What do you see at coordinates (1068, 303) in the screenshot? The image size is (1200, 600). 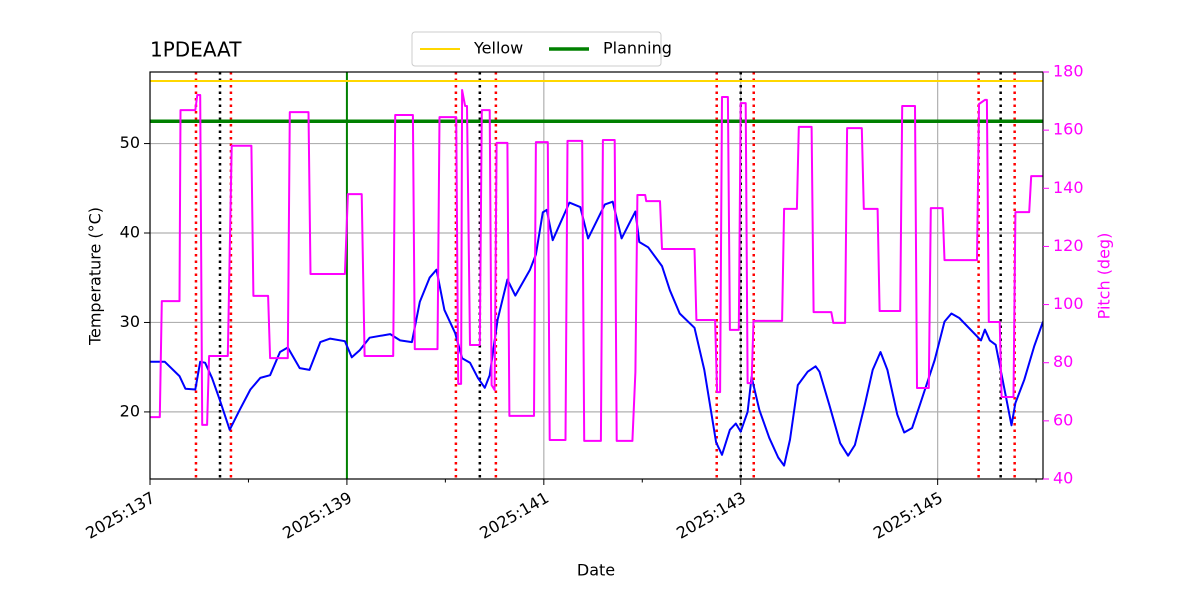 I see `y2-tick-label: 100` at bounding box center [1068, 303].